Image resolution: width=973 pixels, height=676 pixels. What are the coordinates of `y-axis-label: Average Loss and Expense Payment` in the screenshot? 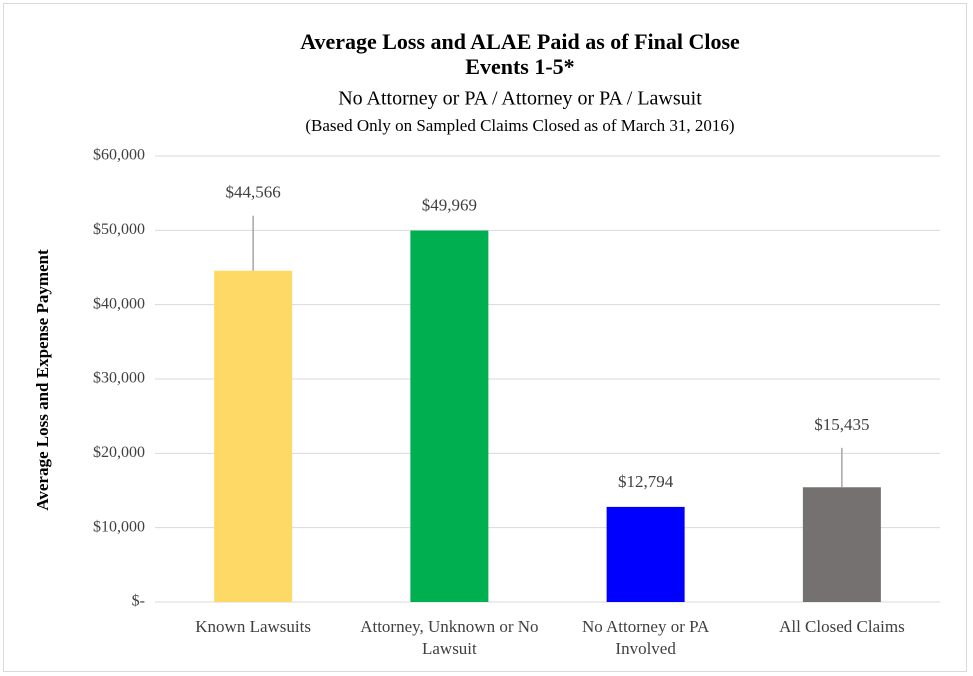 It's located at (42, 380).